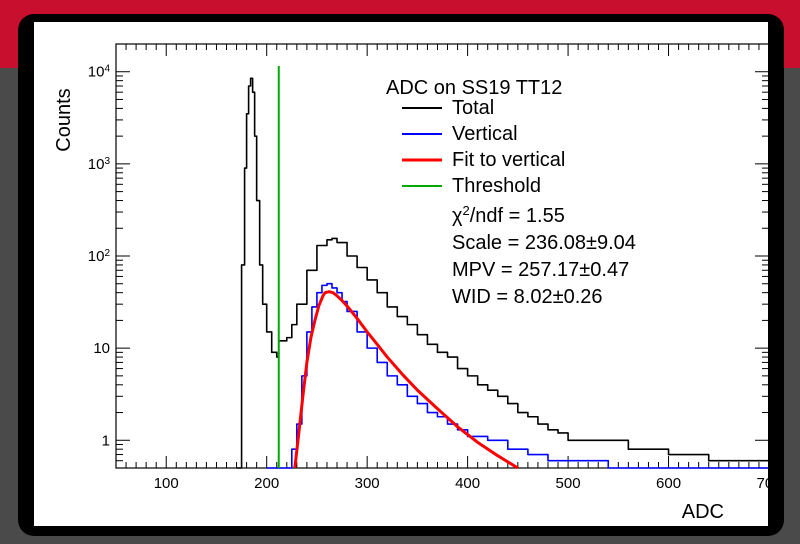 The image size is (800, 544). I want to click on y-axis-title: Counts, so click(64, 119).